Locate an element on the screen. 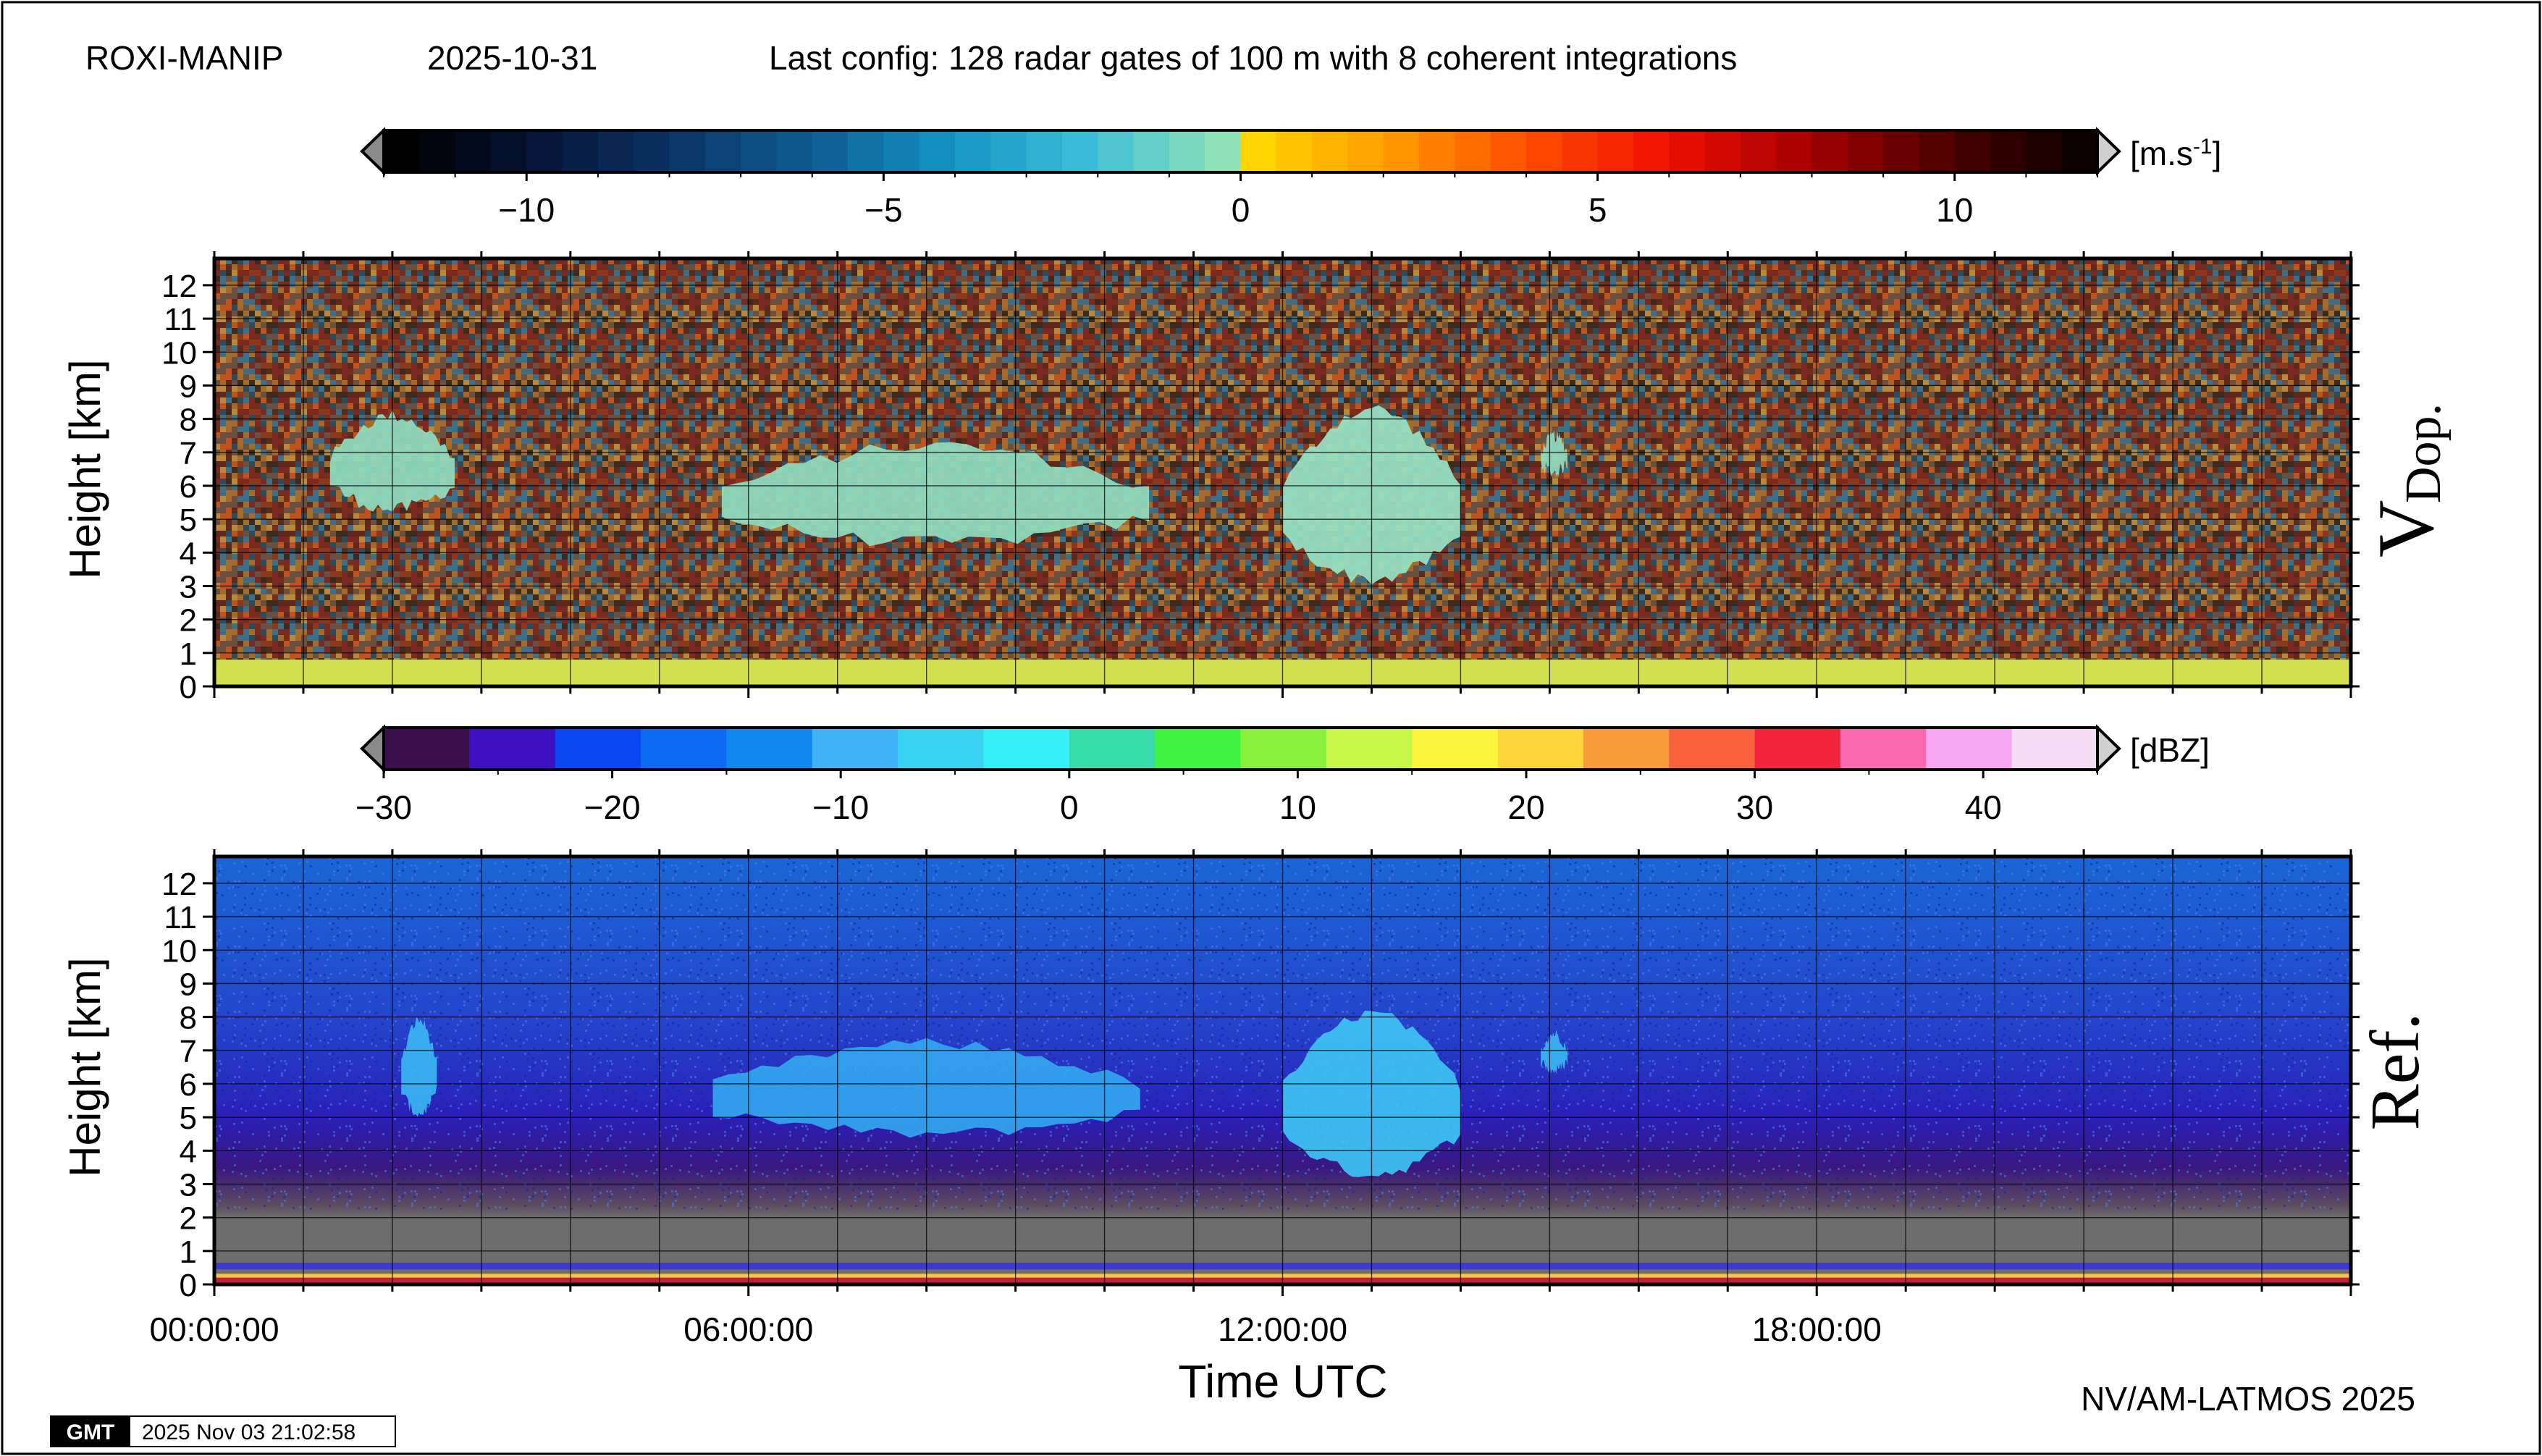 This screenshot has height=1456, width=2542. gmt-stamp: GMT 2025 Nov 03 21:02:58 is located at coordinates (223, 1431).